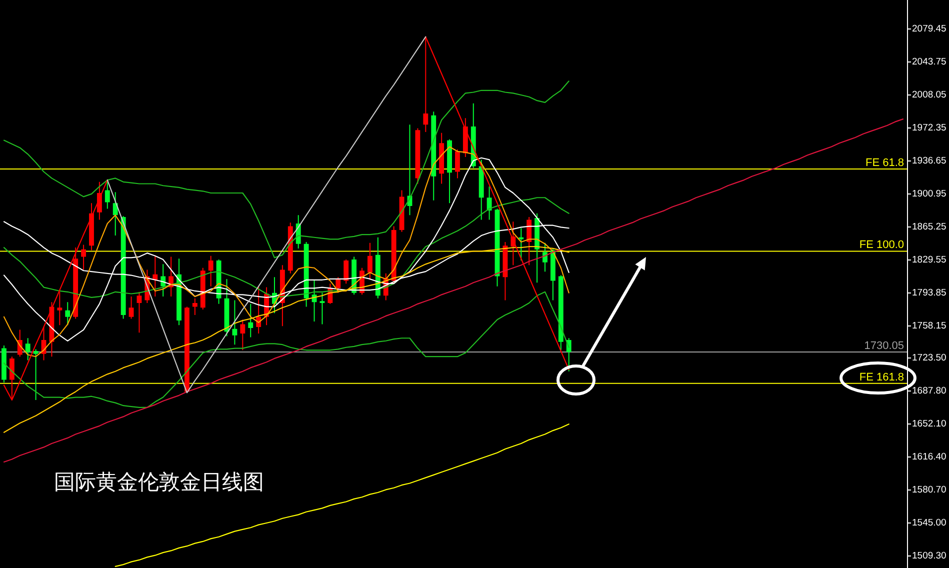 Image resolution: width=949 pixels, height=568 pixels. Describe the element at coordinates (929, 522) in the screenshot. I see `y-tick-label: 1545.00` at that location.